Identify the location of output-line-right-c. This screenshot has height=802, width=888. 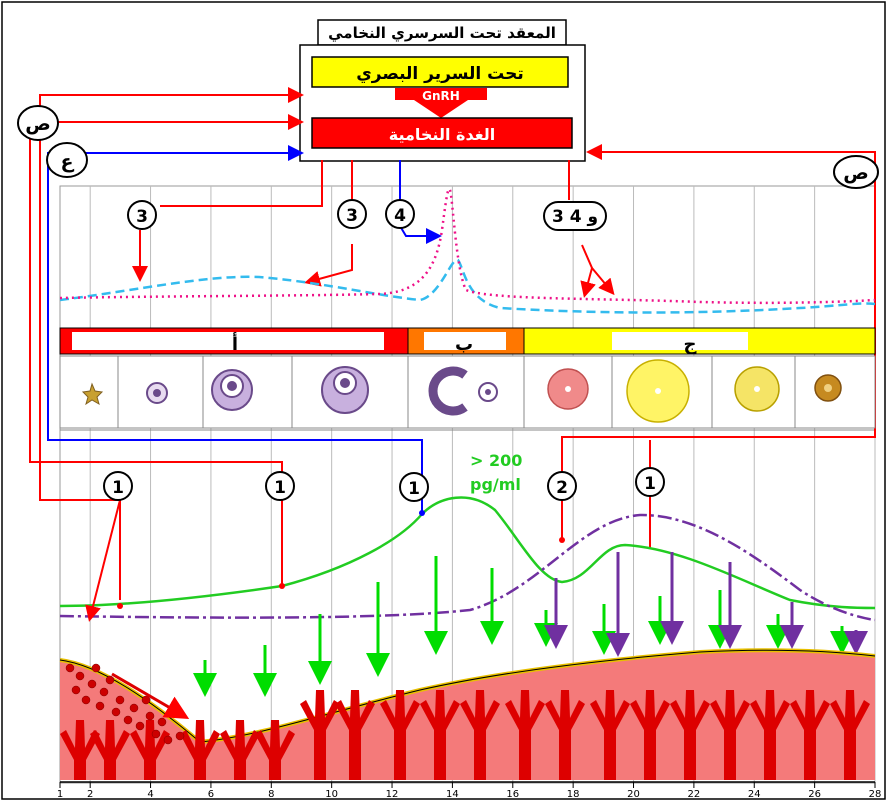
(603, 281).